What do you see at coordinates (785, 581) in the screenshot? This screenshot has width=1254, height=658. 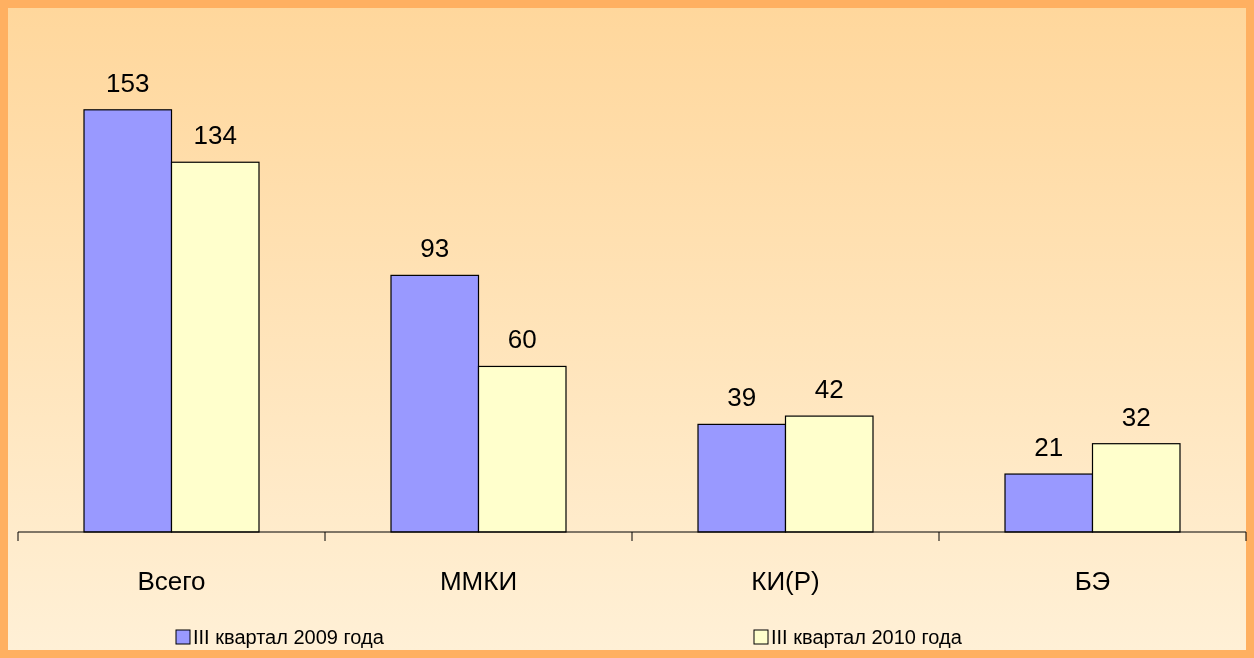 I see `x-tick-label: КИ(Р)` at bounding box center [785, 581].